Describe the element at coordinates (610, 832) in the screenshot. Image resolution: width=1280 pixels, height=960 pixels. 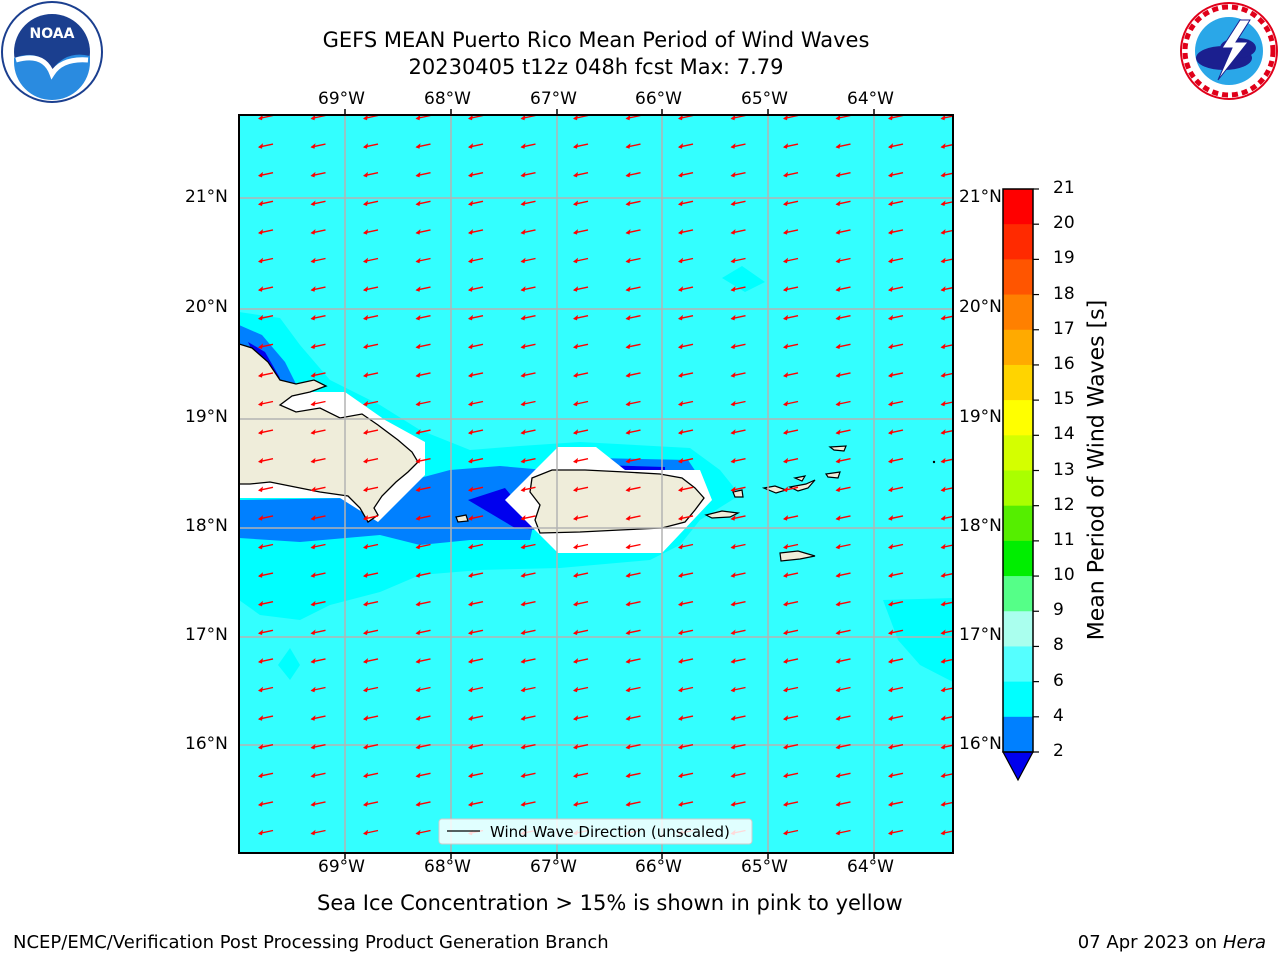
I see `map-legend-label: Wind Wave Direction (unscaled)` at that location.